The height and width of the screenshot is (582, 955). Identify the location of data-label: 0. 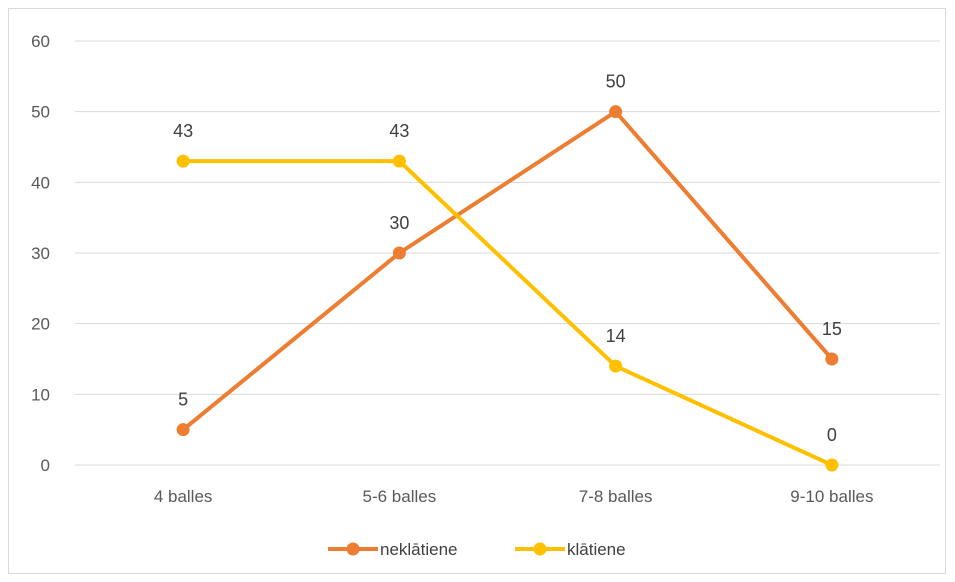
(832, 435).